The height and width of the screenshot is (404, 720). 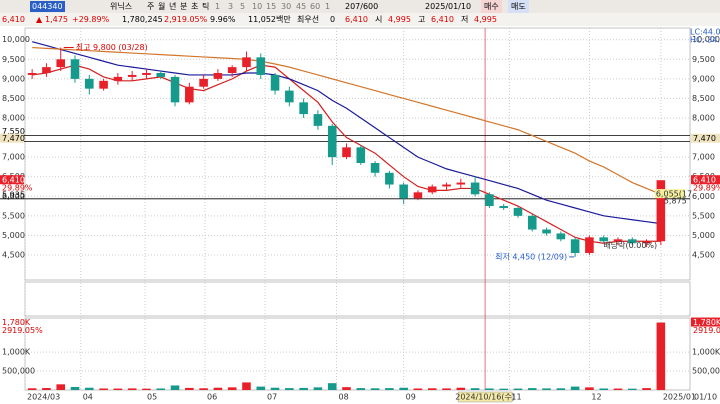 What do you see at coordinates (257, 6) in the screenshot?
I see `toolbar-item: 10` at bounding box center [257, 6].